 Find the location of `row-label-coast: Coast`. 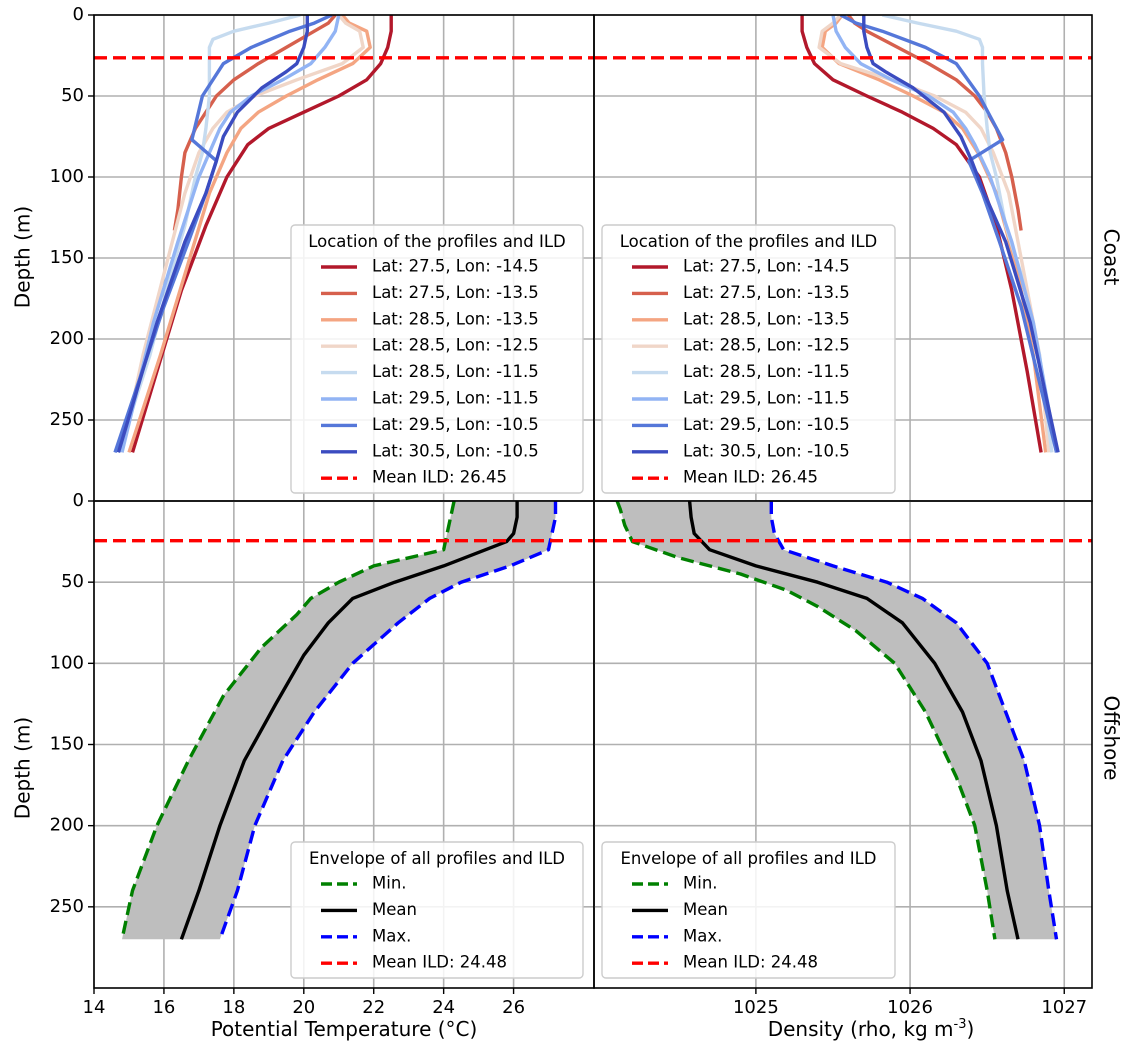

row-label-coast: Coast is located at coordinates (1112, 257).